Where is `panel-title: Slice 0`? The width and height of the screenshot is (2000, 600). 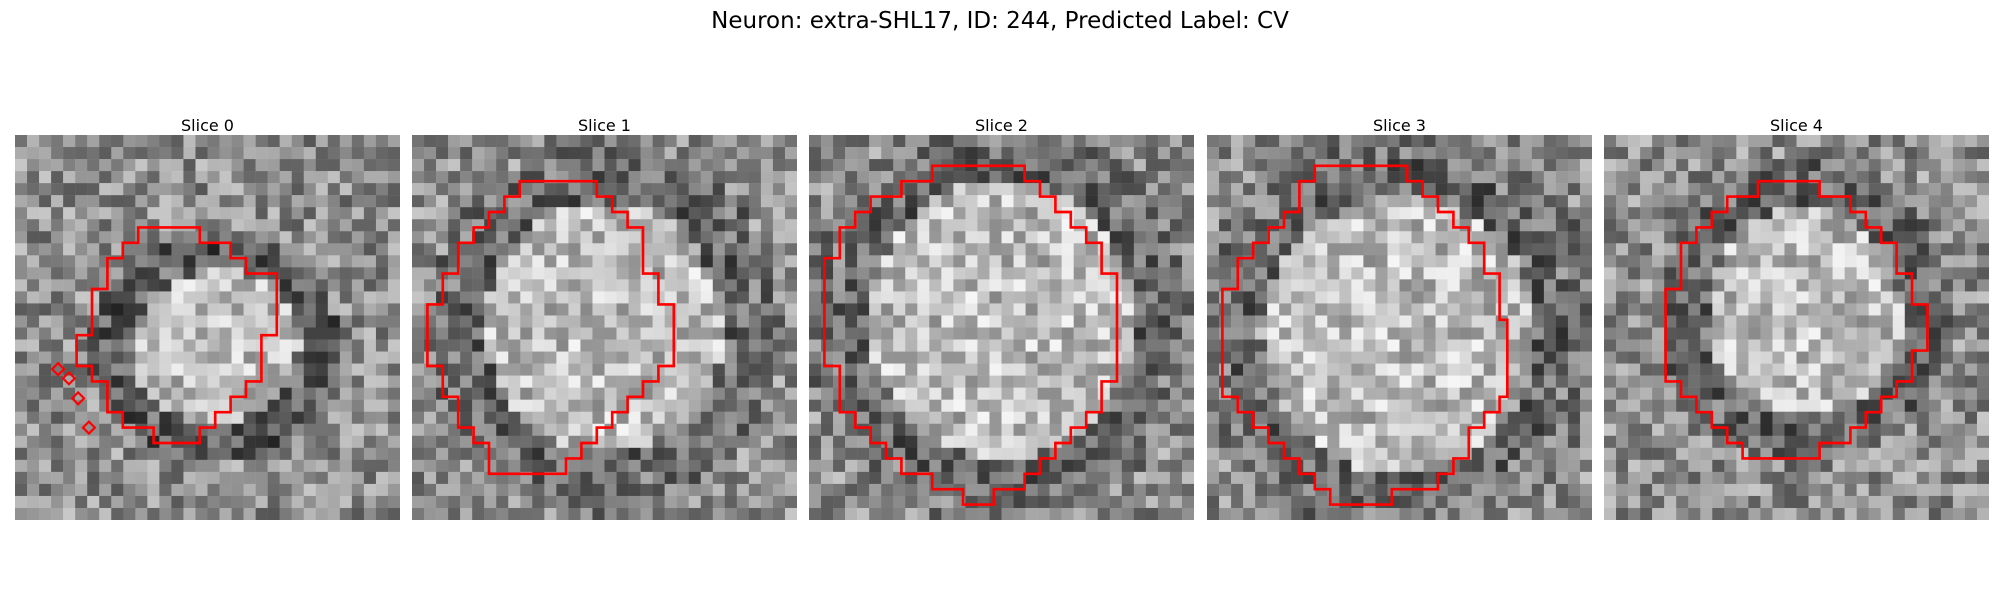 panel-title: Slice 0 is located at coordinates (207, 125).